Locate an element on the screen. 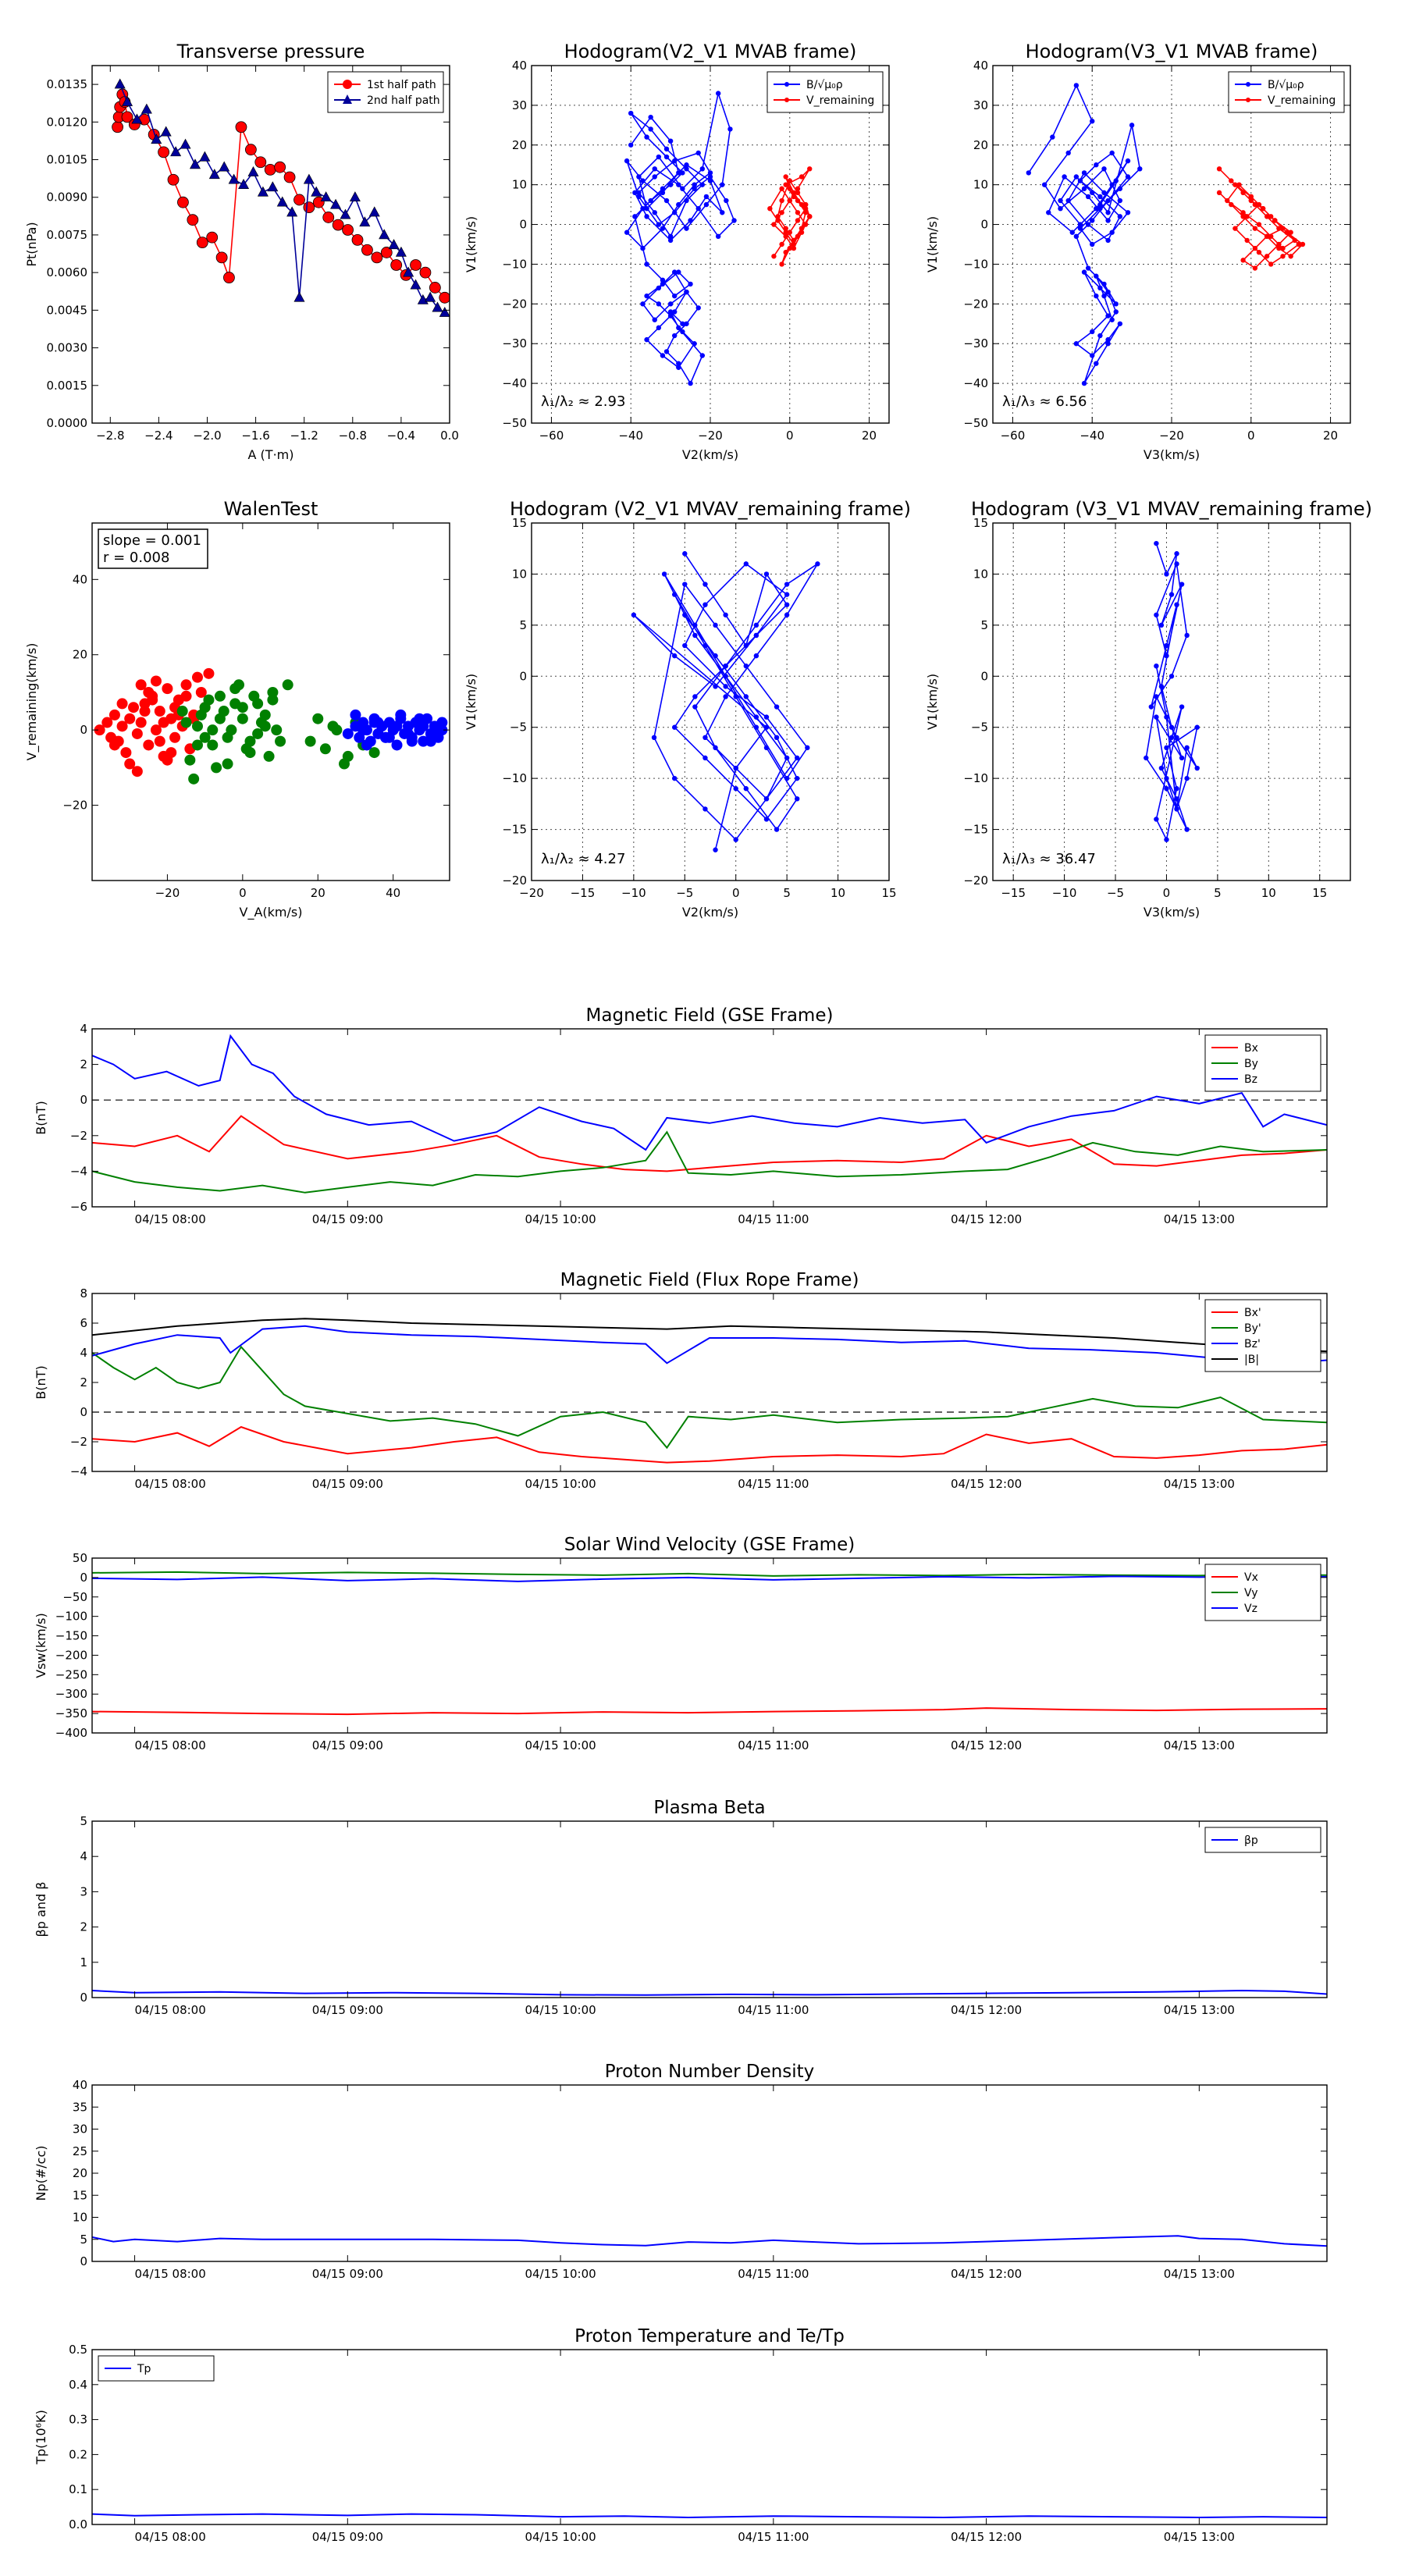 The image size is (1405, 2576). legend-label: V_remaining is located at coordinates (1302, 100).